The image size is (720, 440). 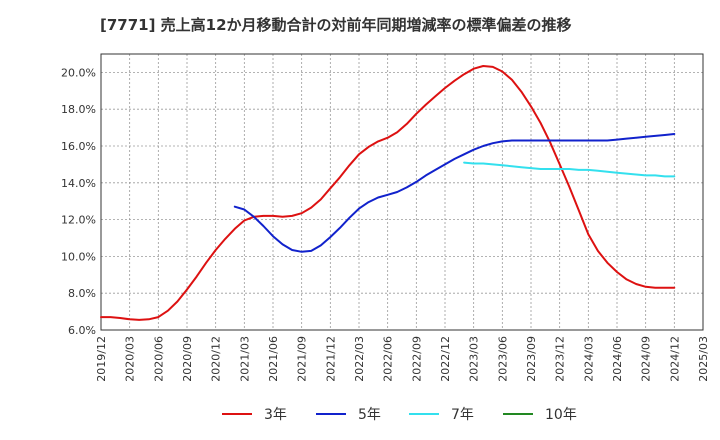 I want to click on x-tick-label: 2023/12, so click(x=560, y=359).